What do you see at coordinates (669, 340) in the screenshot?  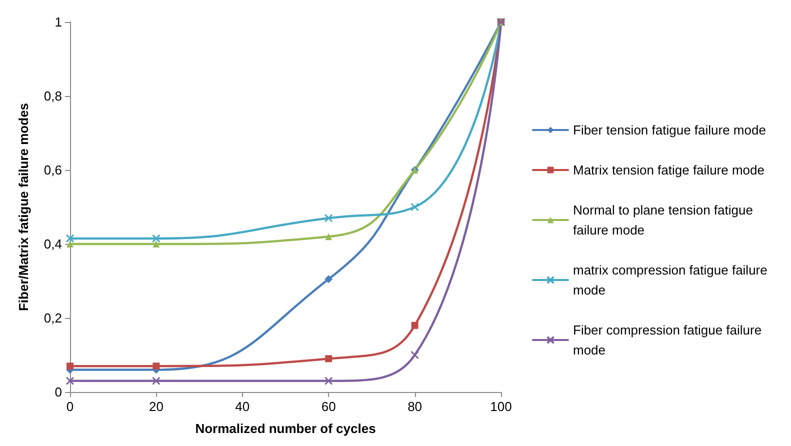 I see `legend-label: Fiber compression fatigue failure mode` at bounding box center [669, 340].